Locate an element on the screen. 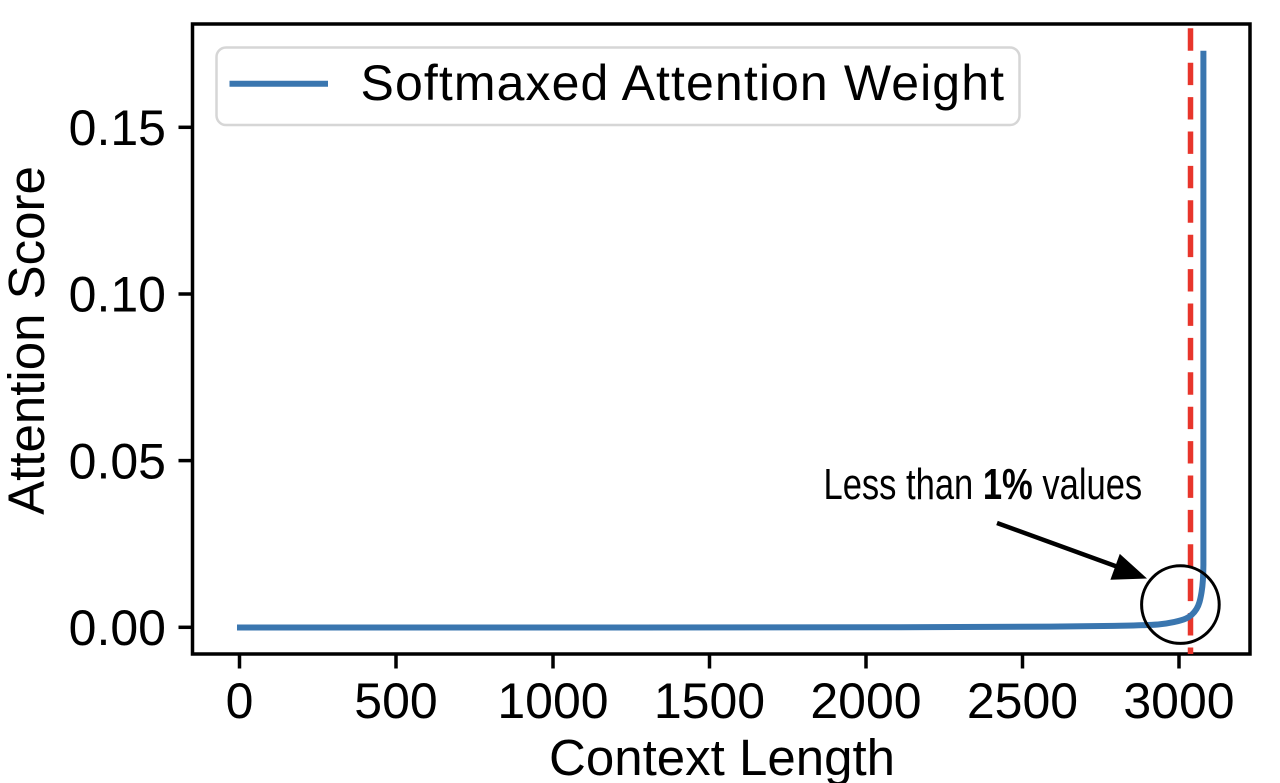  svg-text: 0 is located at coordinates (240, 701).